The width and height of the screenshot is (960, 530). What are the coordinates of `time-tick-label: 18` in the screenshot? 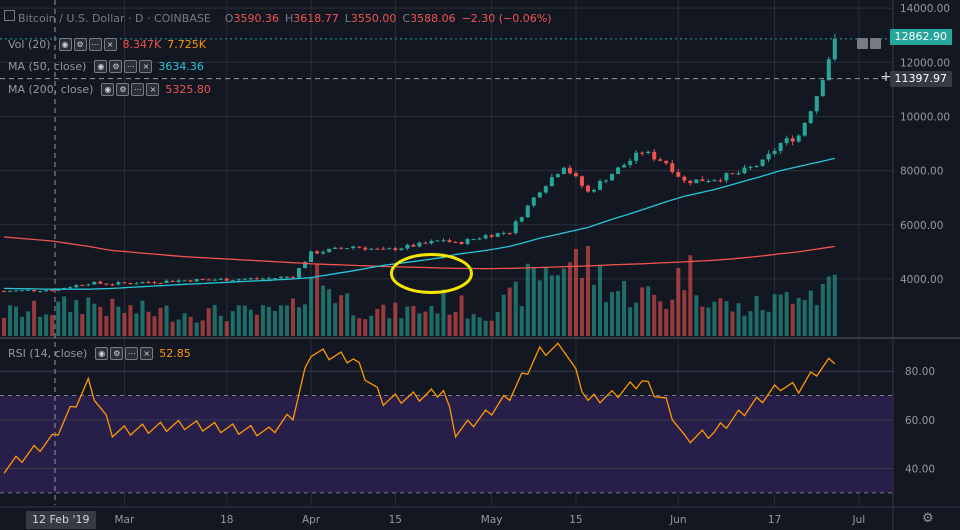 It's located at (226, 520).